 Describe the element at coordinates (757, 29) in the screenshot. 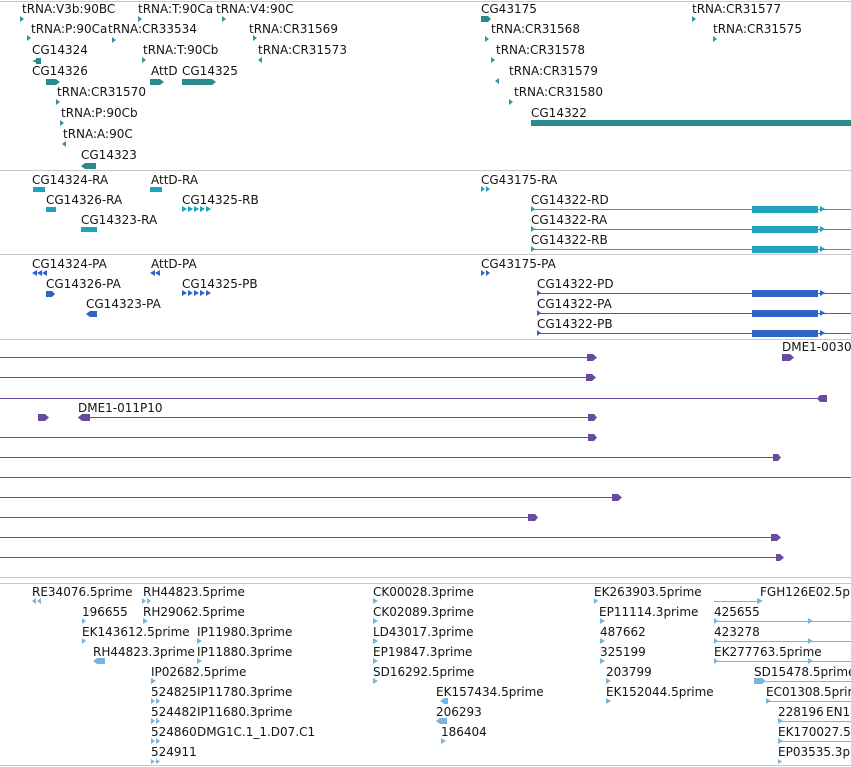

I see `feature-label: tRNA:CR31575` at that location.